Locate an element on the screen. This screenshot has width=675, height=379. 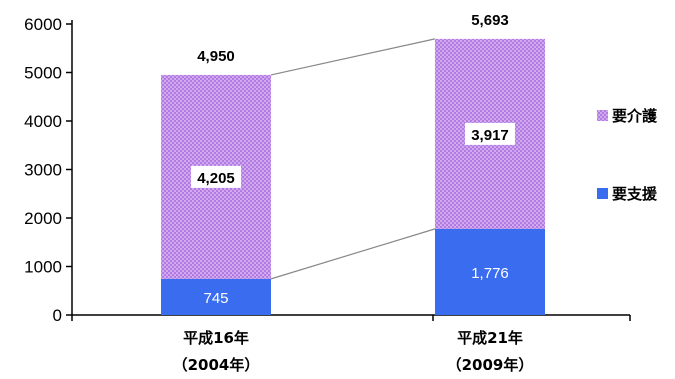
y-tick-label: 0 is located at coordinates (57, 315).